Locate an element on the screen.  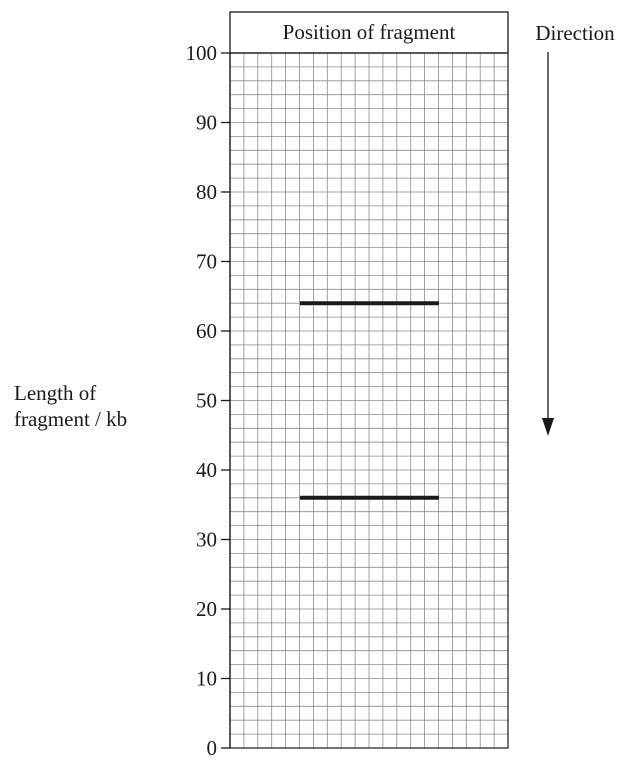
y-tick-label: 100 is located at coordinates (202, 53).